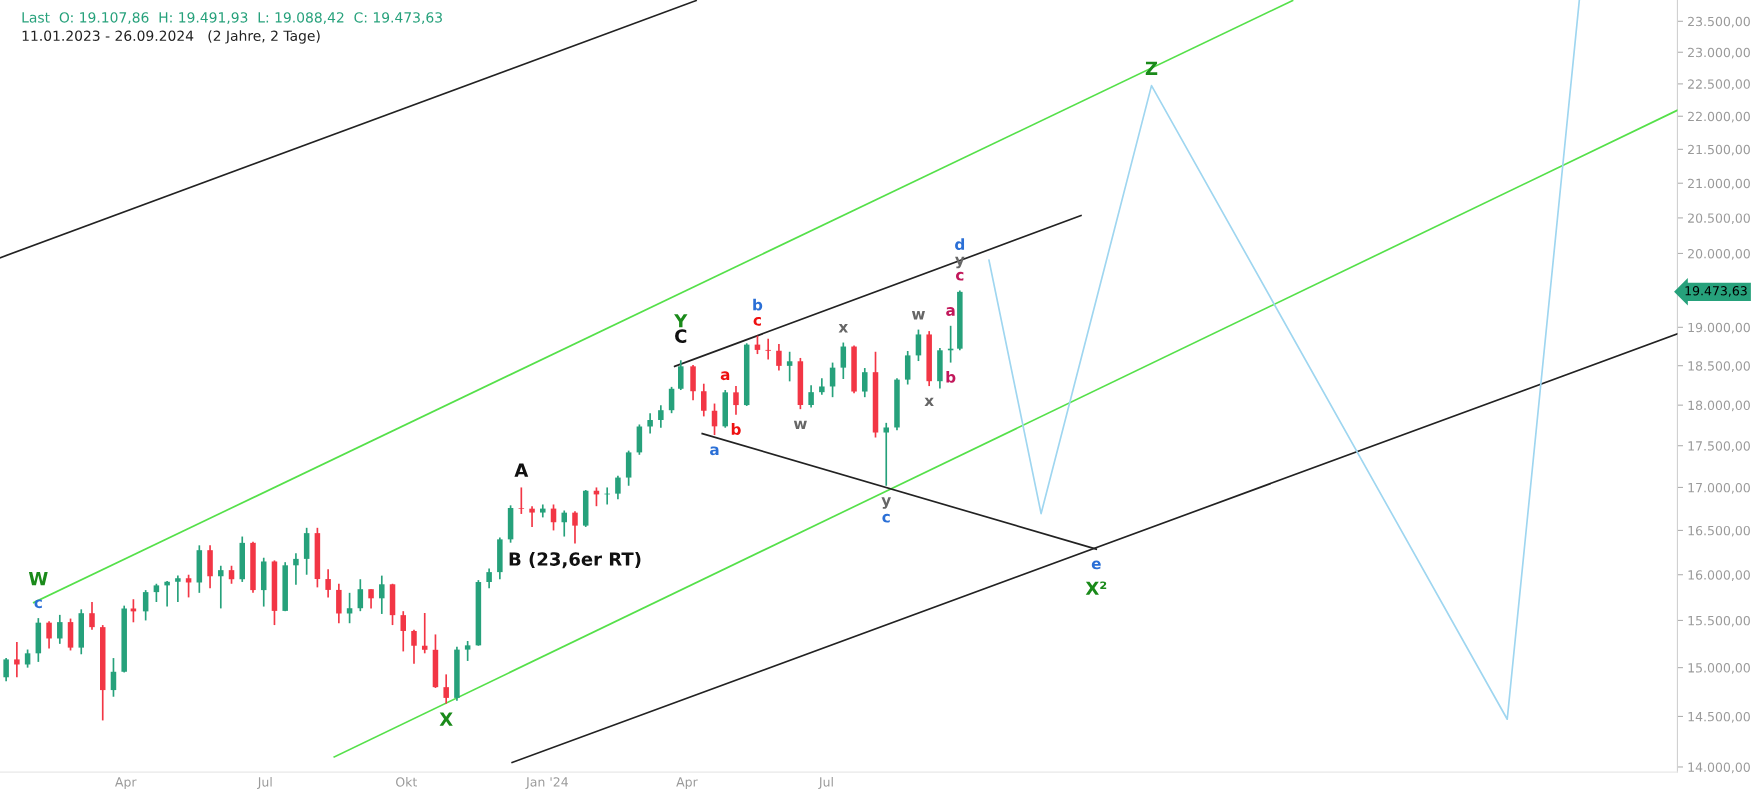  Describe the element at coordinates (38, 579) in the screenshot. I see `annotation: W` at that location.